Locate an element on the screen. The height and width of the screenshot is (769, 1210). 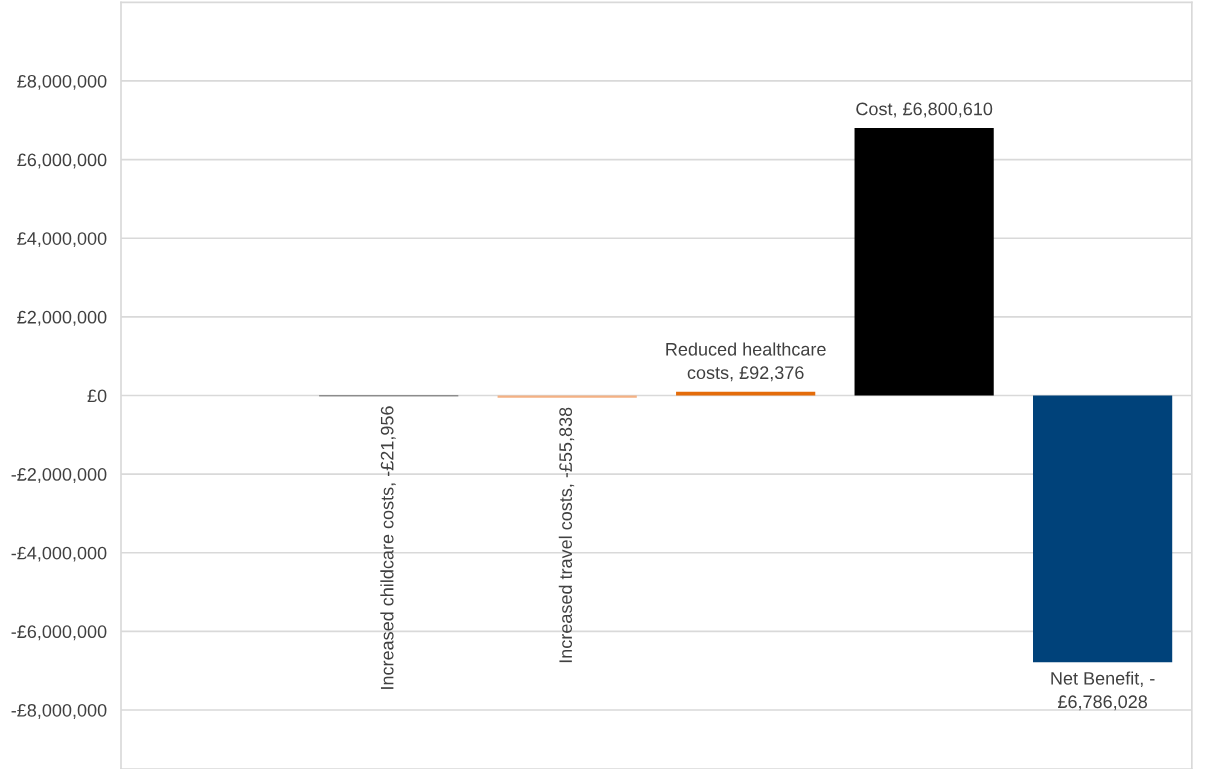
y-tick-label: £2,000,000 is located at coordinates (62, 318).